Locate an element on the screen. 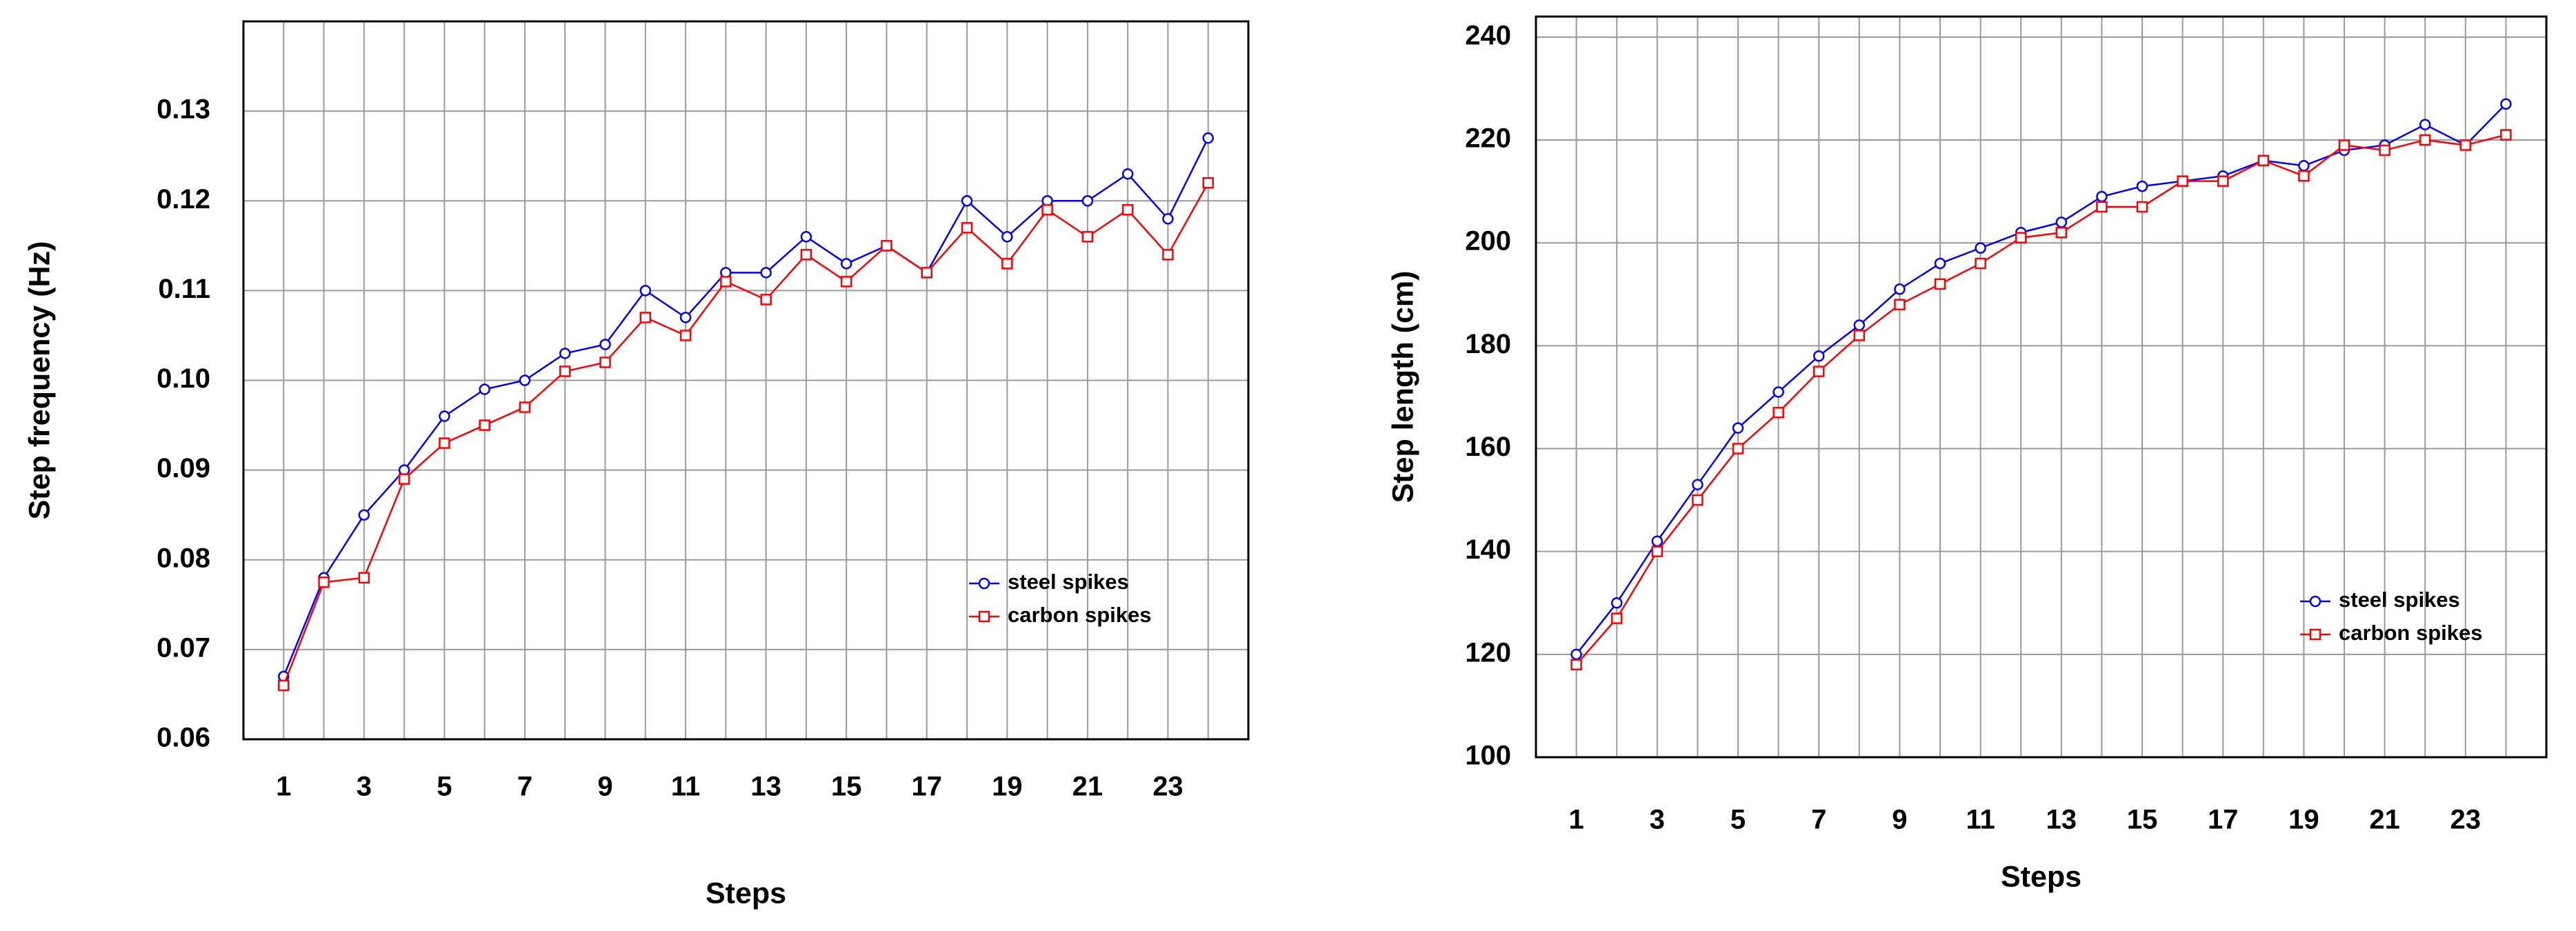 The image size is (2576, 931). y-tick-label: 0.10 is located at coordinates (183, 378).